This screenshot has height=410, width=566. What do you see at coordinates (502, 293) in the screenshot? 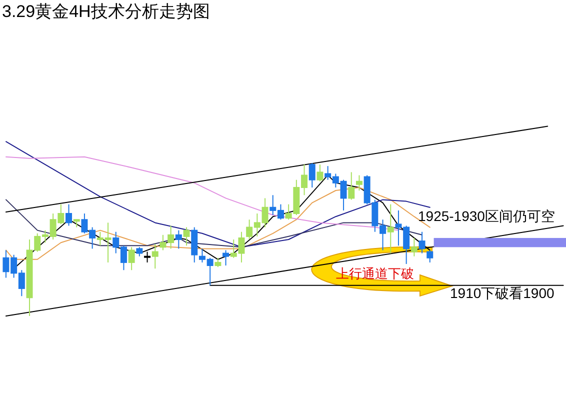
I see `annotation: 1910下破看1900` at bounding box center [502, 293].